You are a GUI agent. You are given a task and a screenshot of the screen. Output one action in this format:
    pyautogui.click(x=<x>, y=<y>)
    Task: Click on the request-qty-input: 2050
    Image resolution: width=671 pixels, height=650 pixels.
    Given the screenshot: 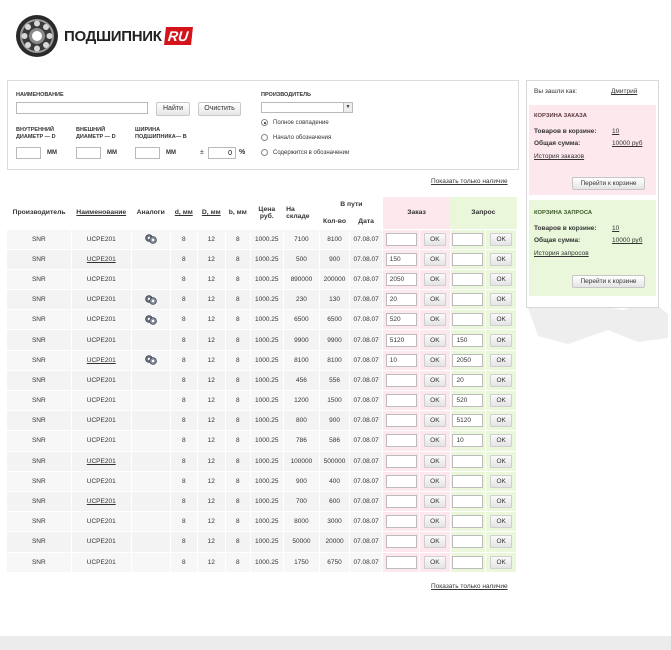 What is the action you would take?
    pyautogui.click(x=468, y=360)
    